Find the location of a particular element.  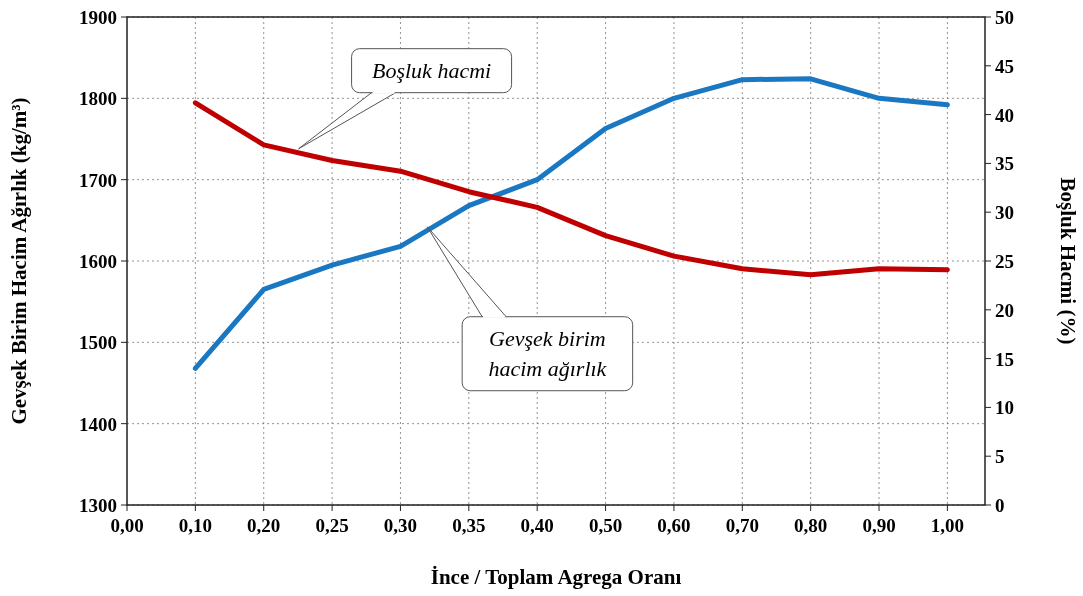

x-tick-label: 0,80 is located at coordinates (811, 525).